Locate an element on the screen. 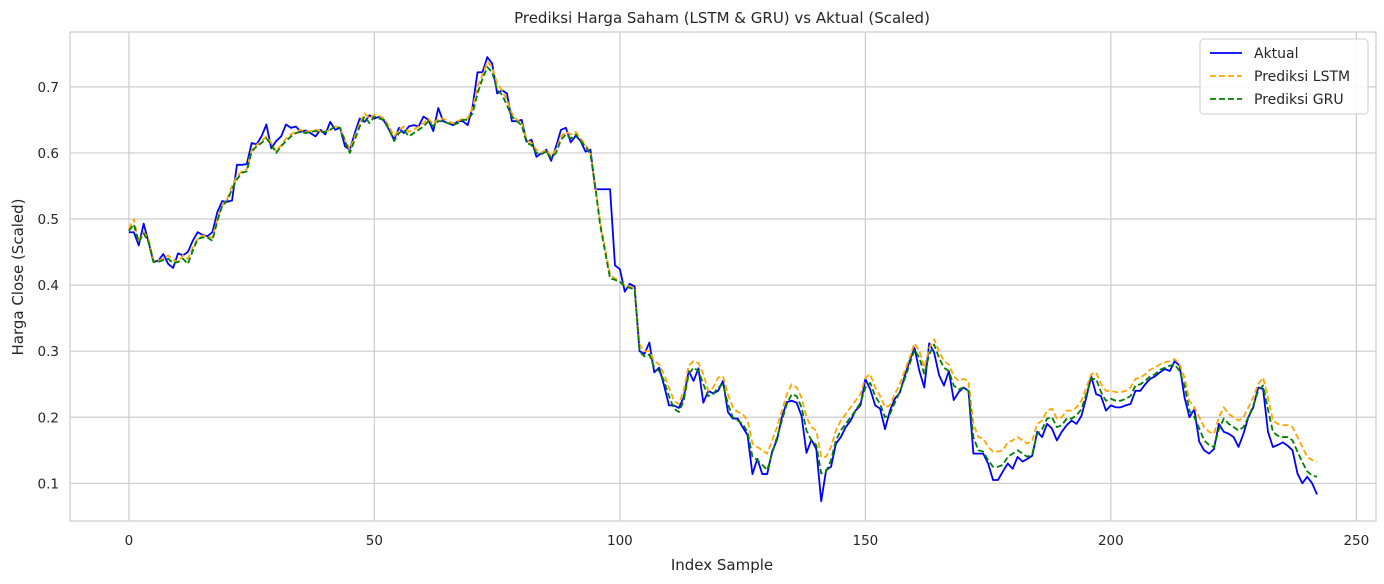 This screenshot has width=1384, height=584. x-tick-label: 100 is located at coordinates (620, 541).